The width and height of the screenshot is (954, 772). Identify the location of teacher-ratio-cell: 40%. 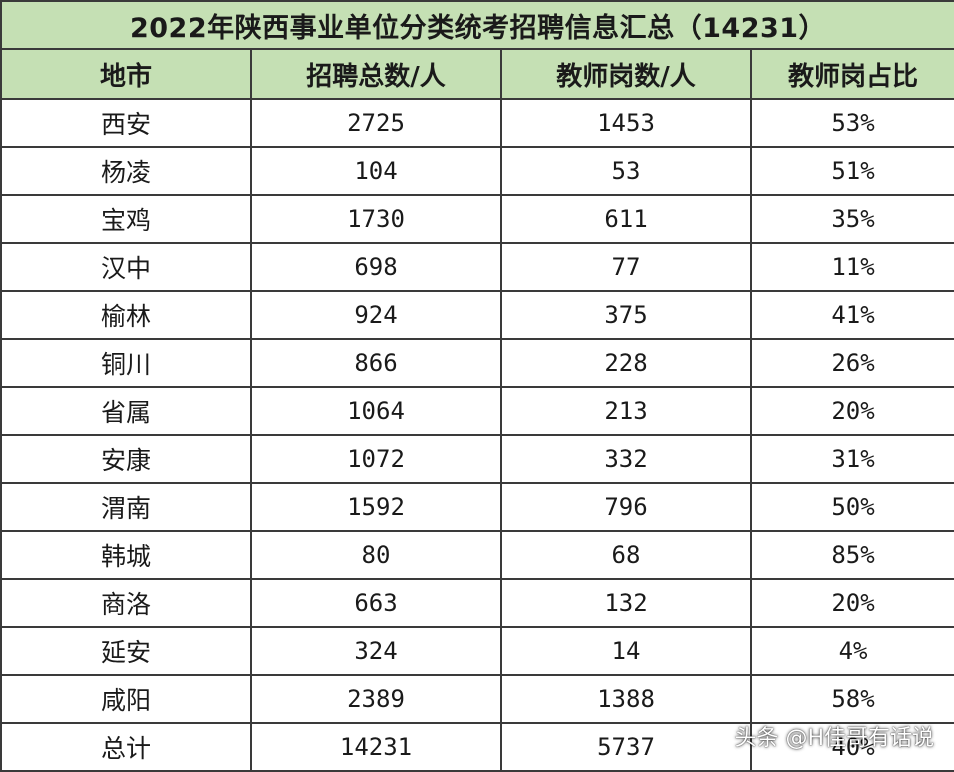
(851, 747).